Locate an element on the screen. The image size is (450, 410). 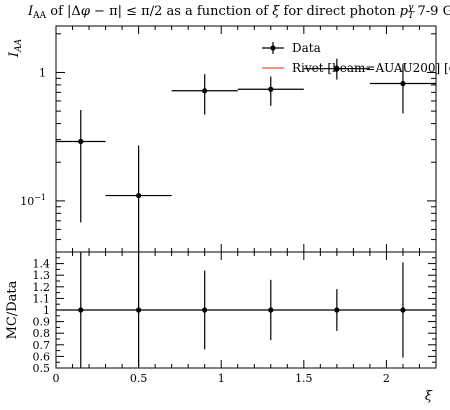
y-tick-label: 1 is located at coordinates (42, 72).